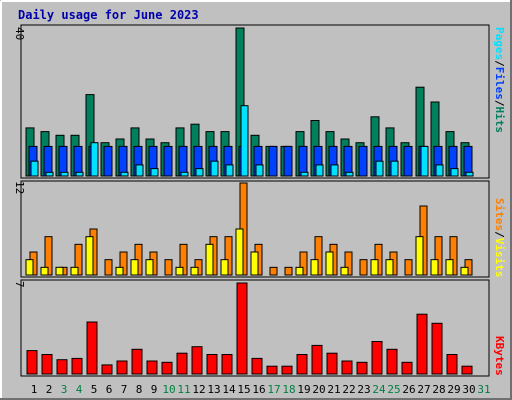  I want to click on legend-files: Files, so click(499, 83).